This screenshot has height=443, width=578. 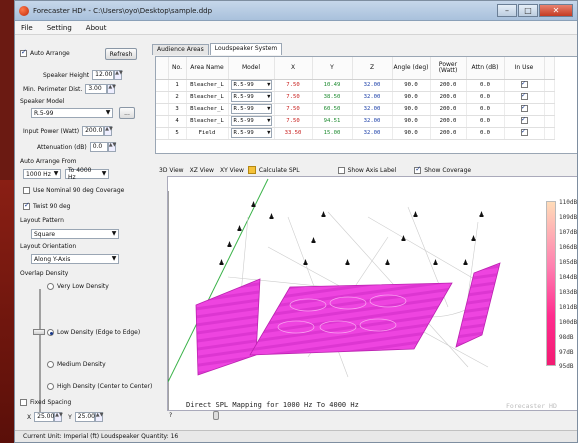 I want to click on auto-arrange-checkbox, so click(x=23, y=52).